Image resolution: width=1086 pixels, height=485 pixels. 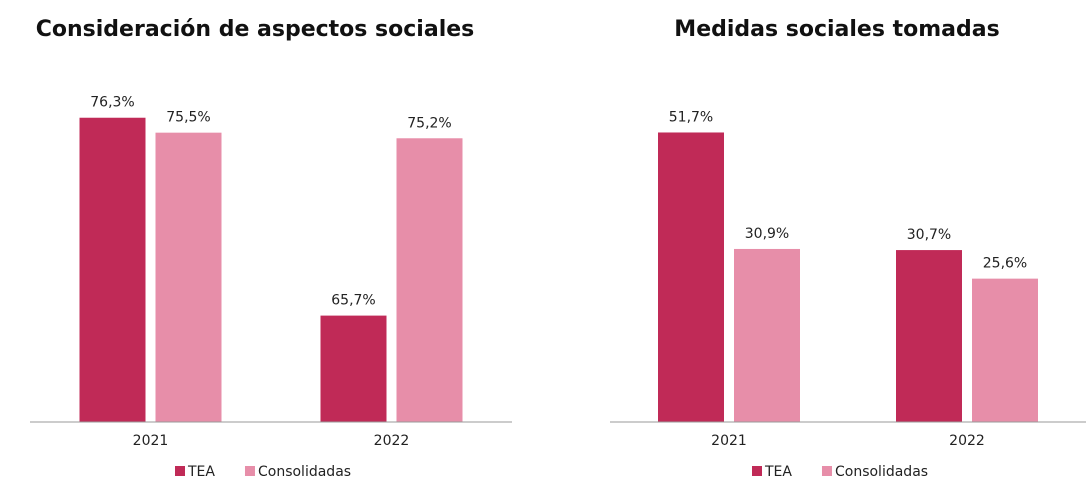 I want to click on data-label: 30,9%, so click(x=767, y=234).